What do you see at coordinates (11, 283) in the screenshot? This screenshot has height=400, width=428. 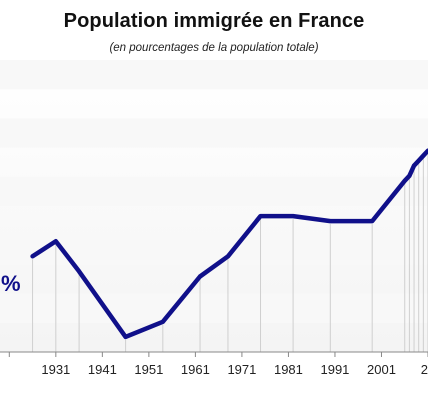 I see `y-unit-percent-label: %` at bounding box center [11, 283].